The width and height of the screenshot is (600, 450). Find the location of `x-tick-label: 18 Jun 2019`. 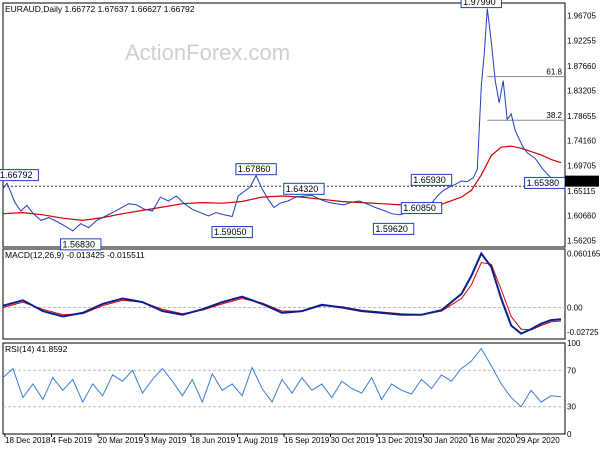

x-tick-label: 18 Jun 2019 is located at coordinates (213, 440).